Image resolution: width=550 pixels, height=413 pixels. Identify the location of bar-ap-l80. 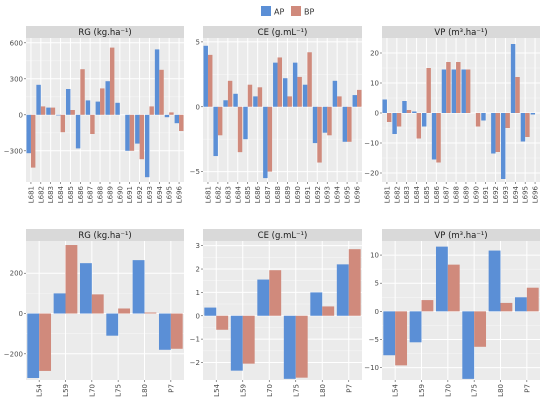
(494, 281).